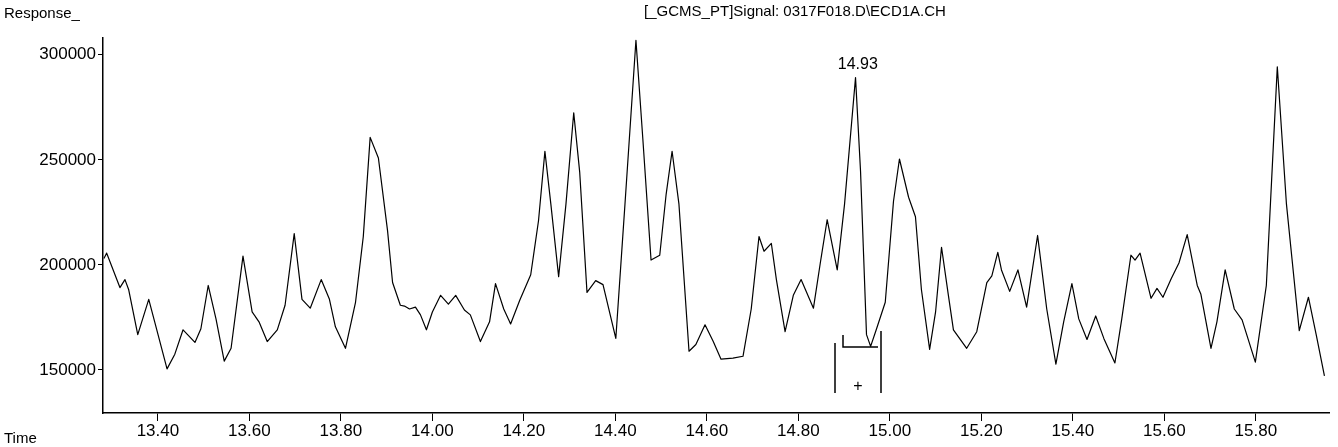 Image resolution: width=1338 pixels, height=447 pixels. Describe the element at coordinates (707, 430) in the screenshot. I see `x-tick-label: 14.60` at that location.